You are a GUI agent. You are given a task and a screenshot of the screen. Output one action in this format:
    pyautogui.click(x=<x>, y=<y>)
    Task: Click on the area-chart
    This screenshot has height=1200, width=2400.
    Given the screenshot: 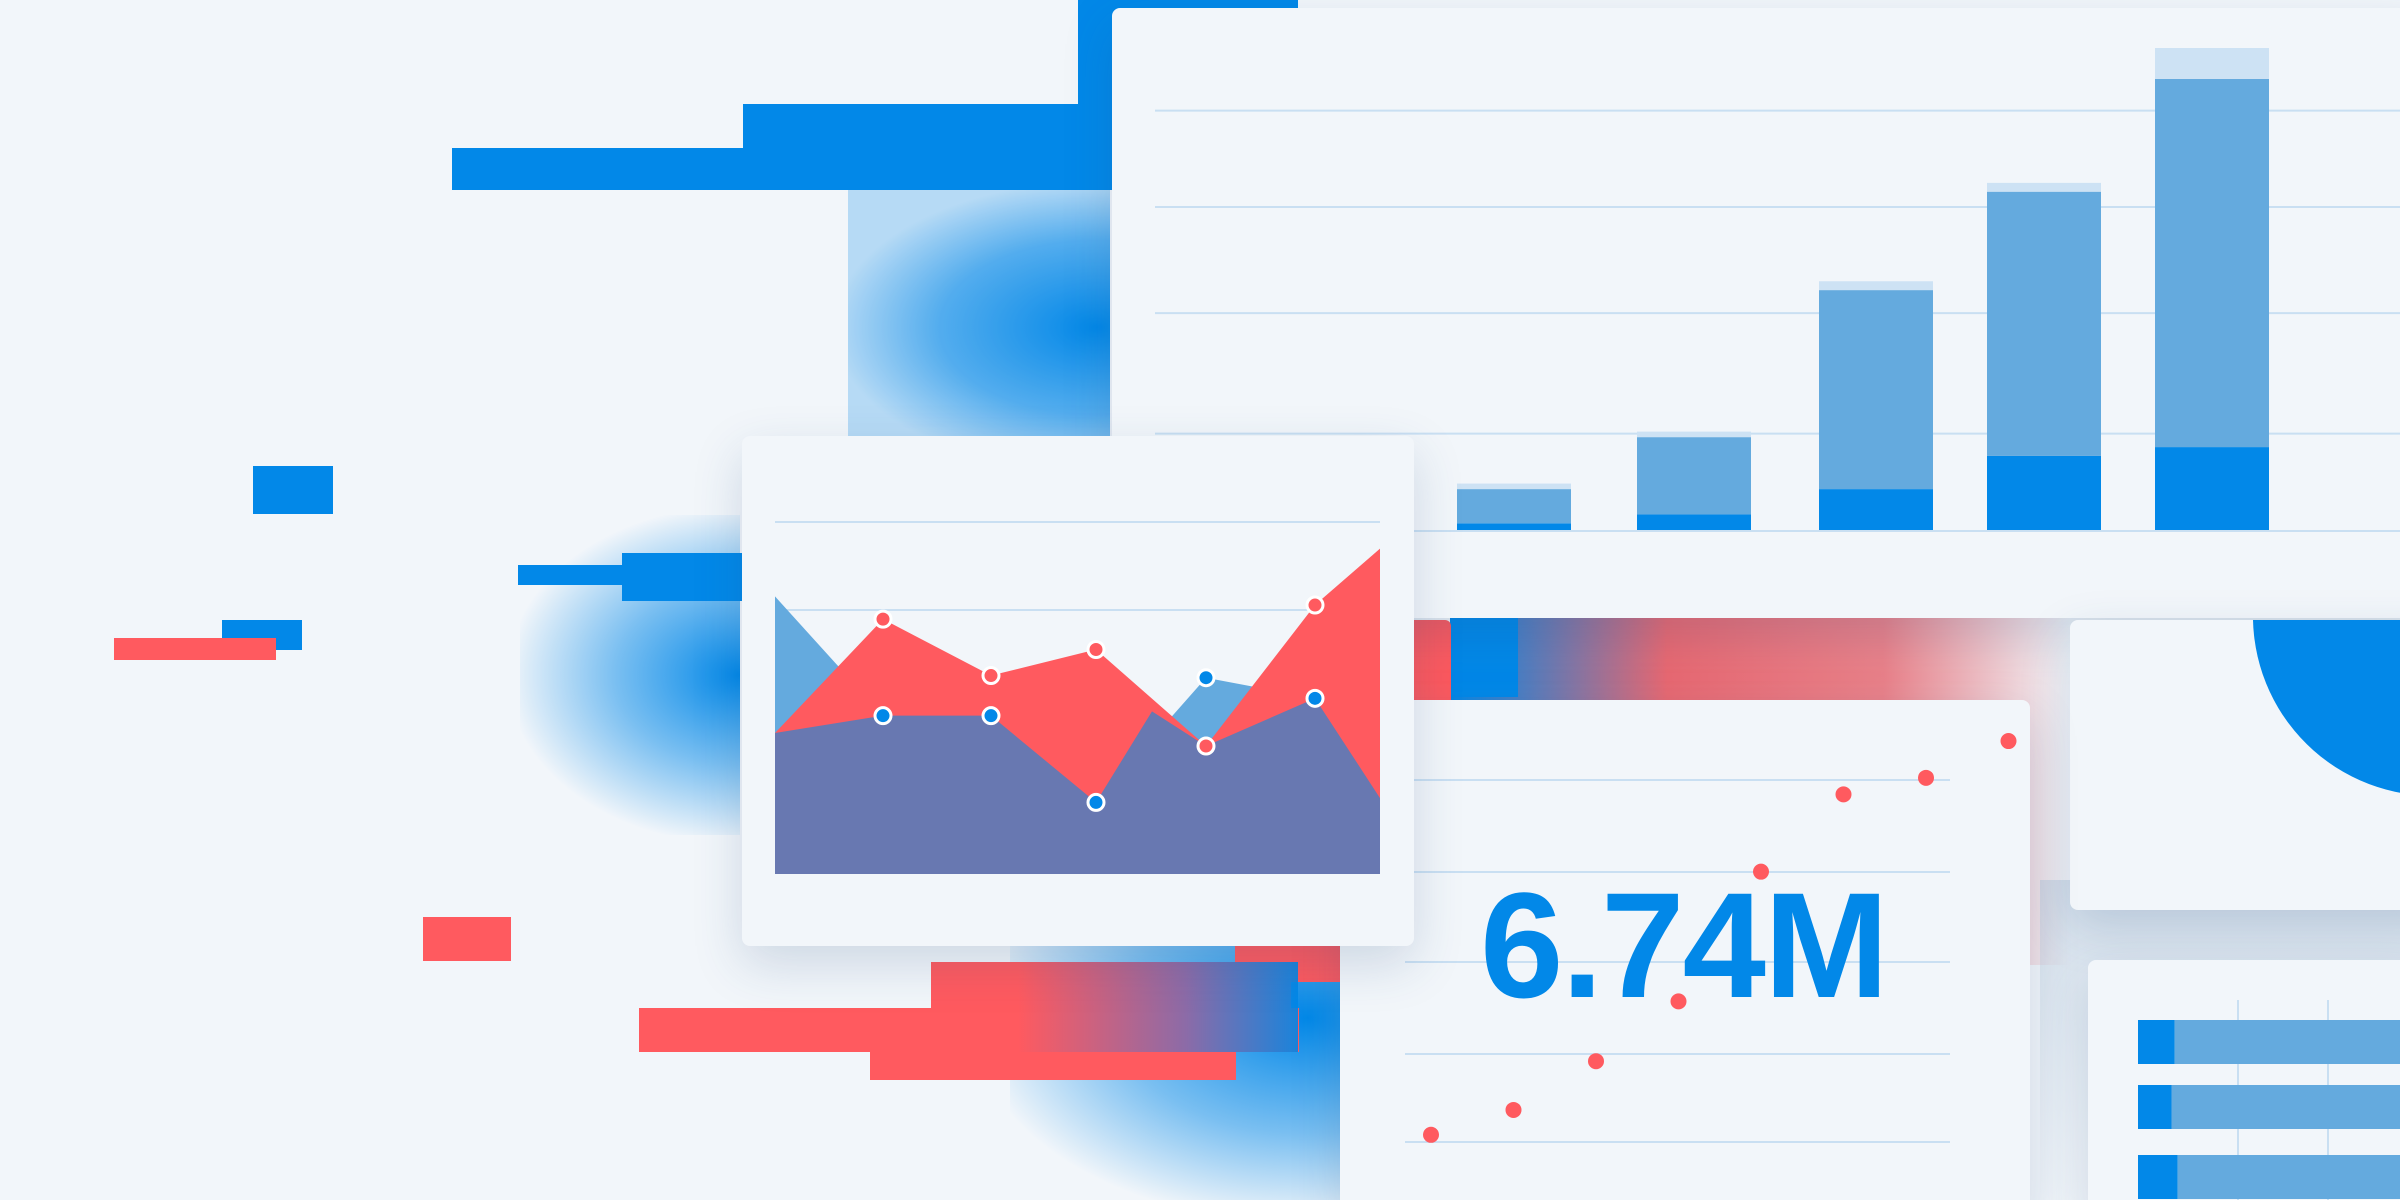 What is the action you would take?
    pyautogui.click(x=1077, y=697)
    